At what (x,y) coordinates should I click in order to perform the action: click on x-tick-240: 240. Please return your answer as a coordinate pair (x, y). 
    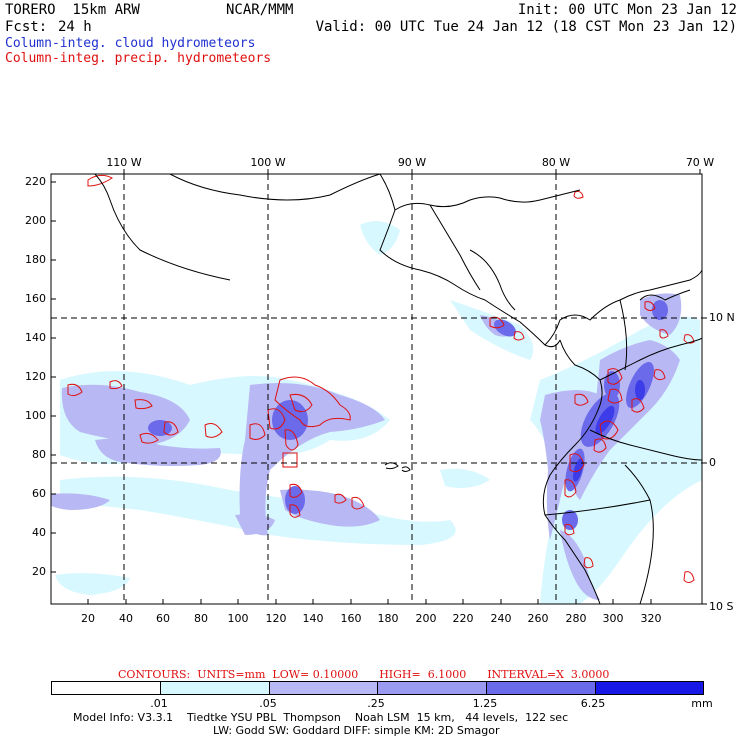
    Looking at the image, I should click on (501, 618).